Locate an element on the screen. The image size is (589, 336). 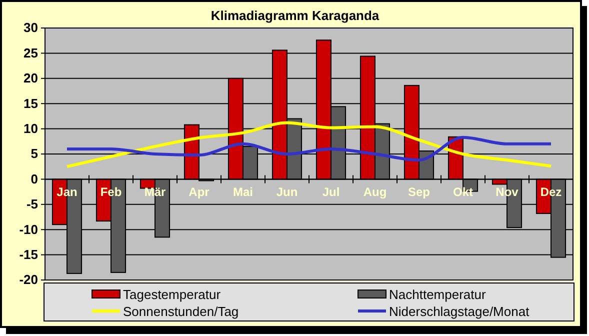
legend-label: Tagestemperatur is located at coordinates (172, 294).